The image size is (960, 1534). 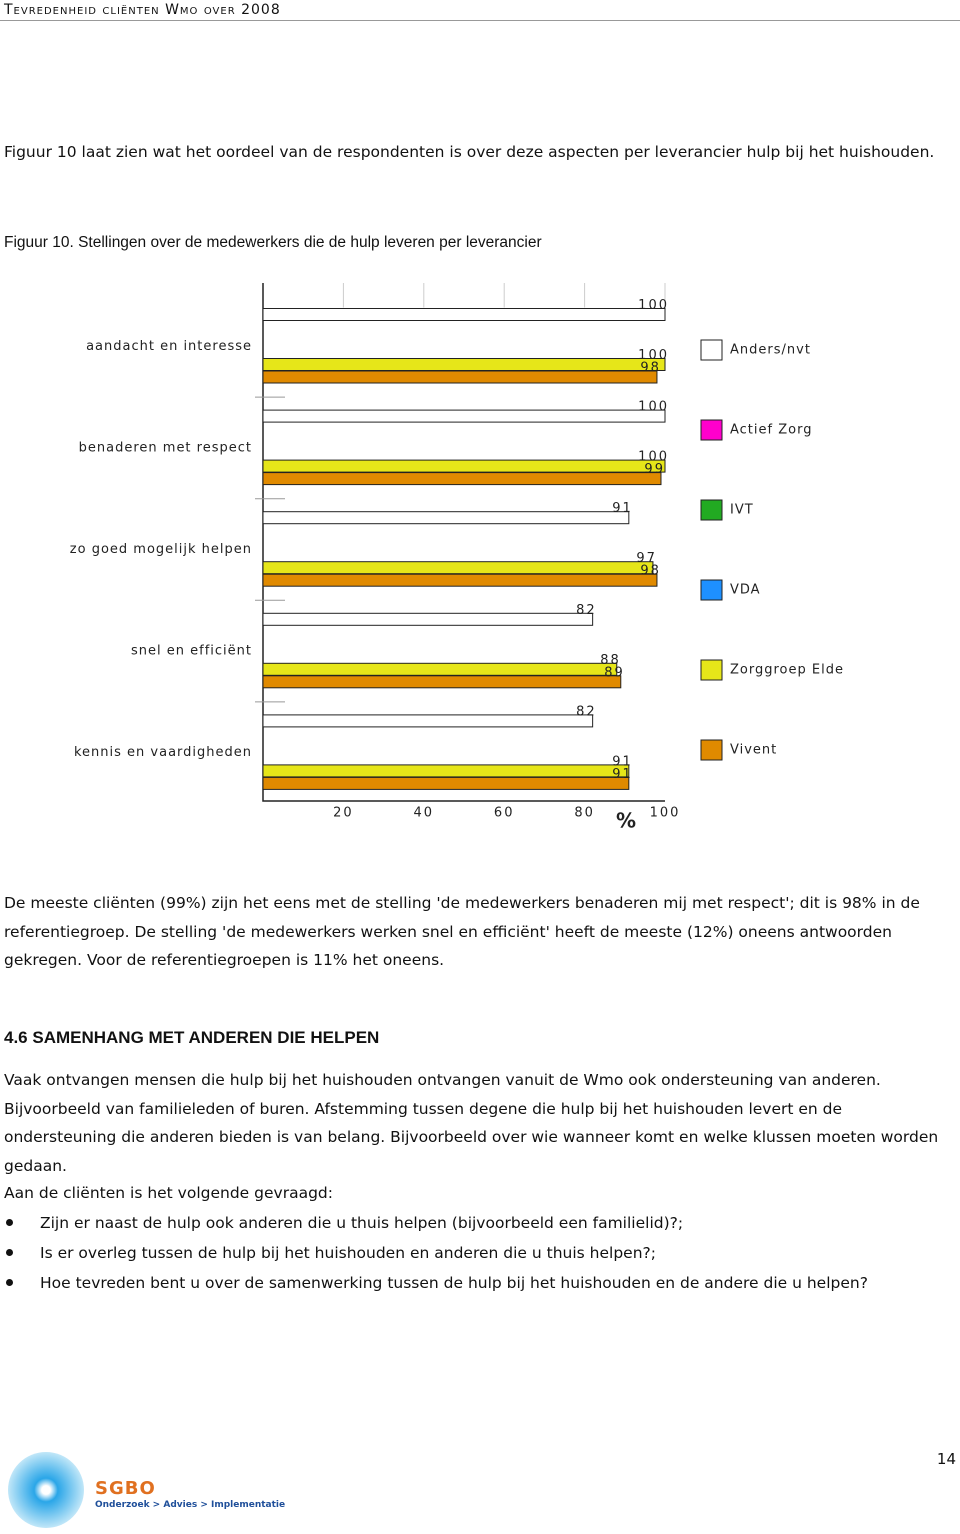 I want to click on logo-mark, so click(x=46, y=1490).